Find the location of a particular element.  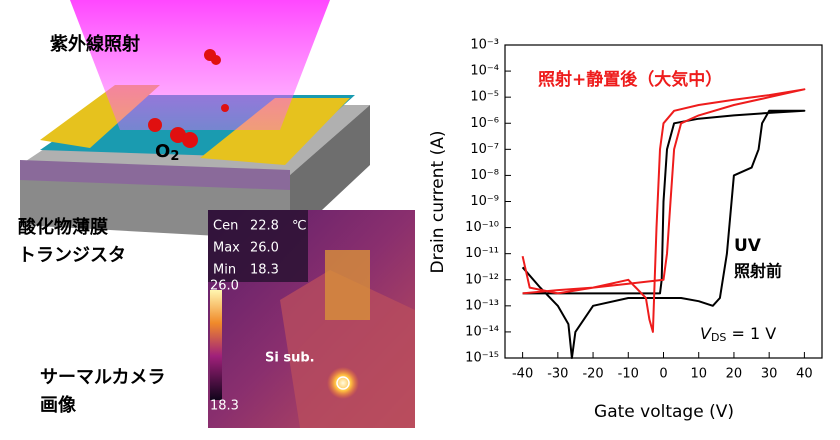

substrate-view is located at coordinates (347, 349).